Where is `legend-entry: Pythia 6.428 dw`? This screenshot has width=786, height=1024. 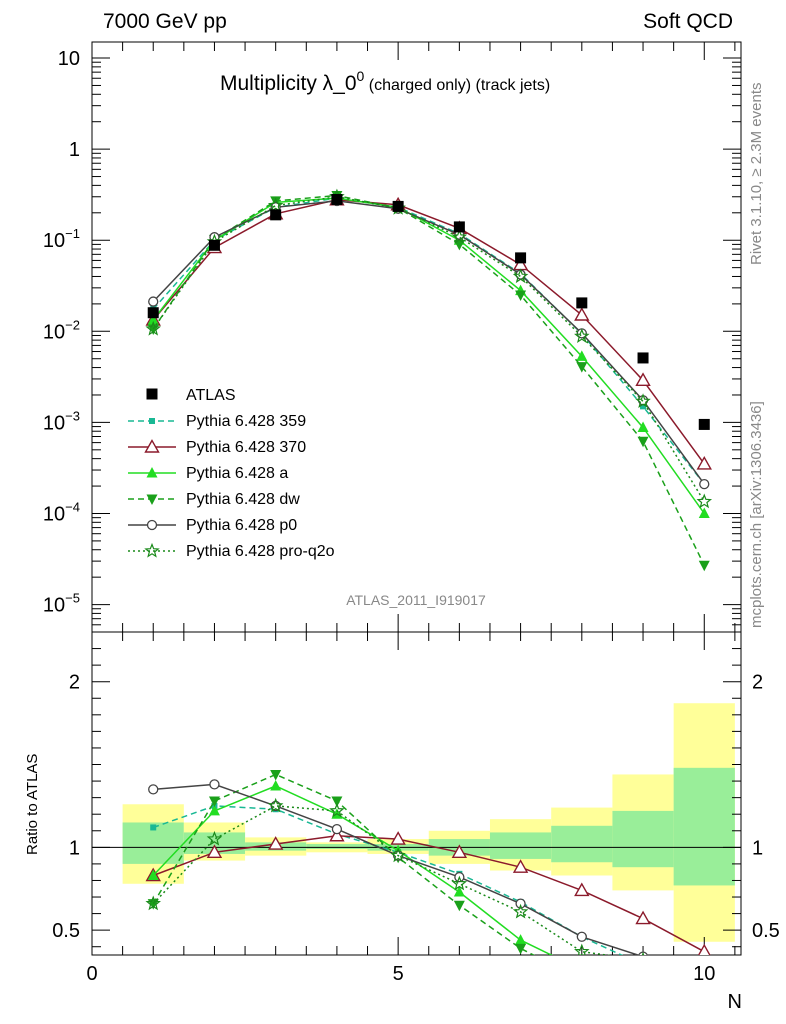 legend-entry: Pythia 6.428 dw is located at coordinates (214, 499).